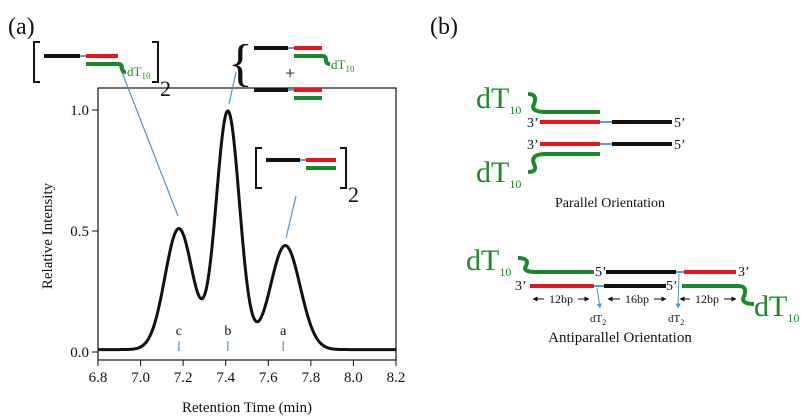 This screenshot has height=416, width=804. I want to click on annotation-dimer-left: dT10 2, so click(102, 71).